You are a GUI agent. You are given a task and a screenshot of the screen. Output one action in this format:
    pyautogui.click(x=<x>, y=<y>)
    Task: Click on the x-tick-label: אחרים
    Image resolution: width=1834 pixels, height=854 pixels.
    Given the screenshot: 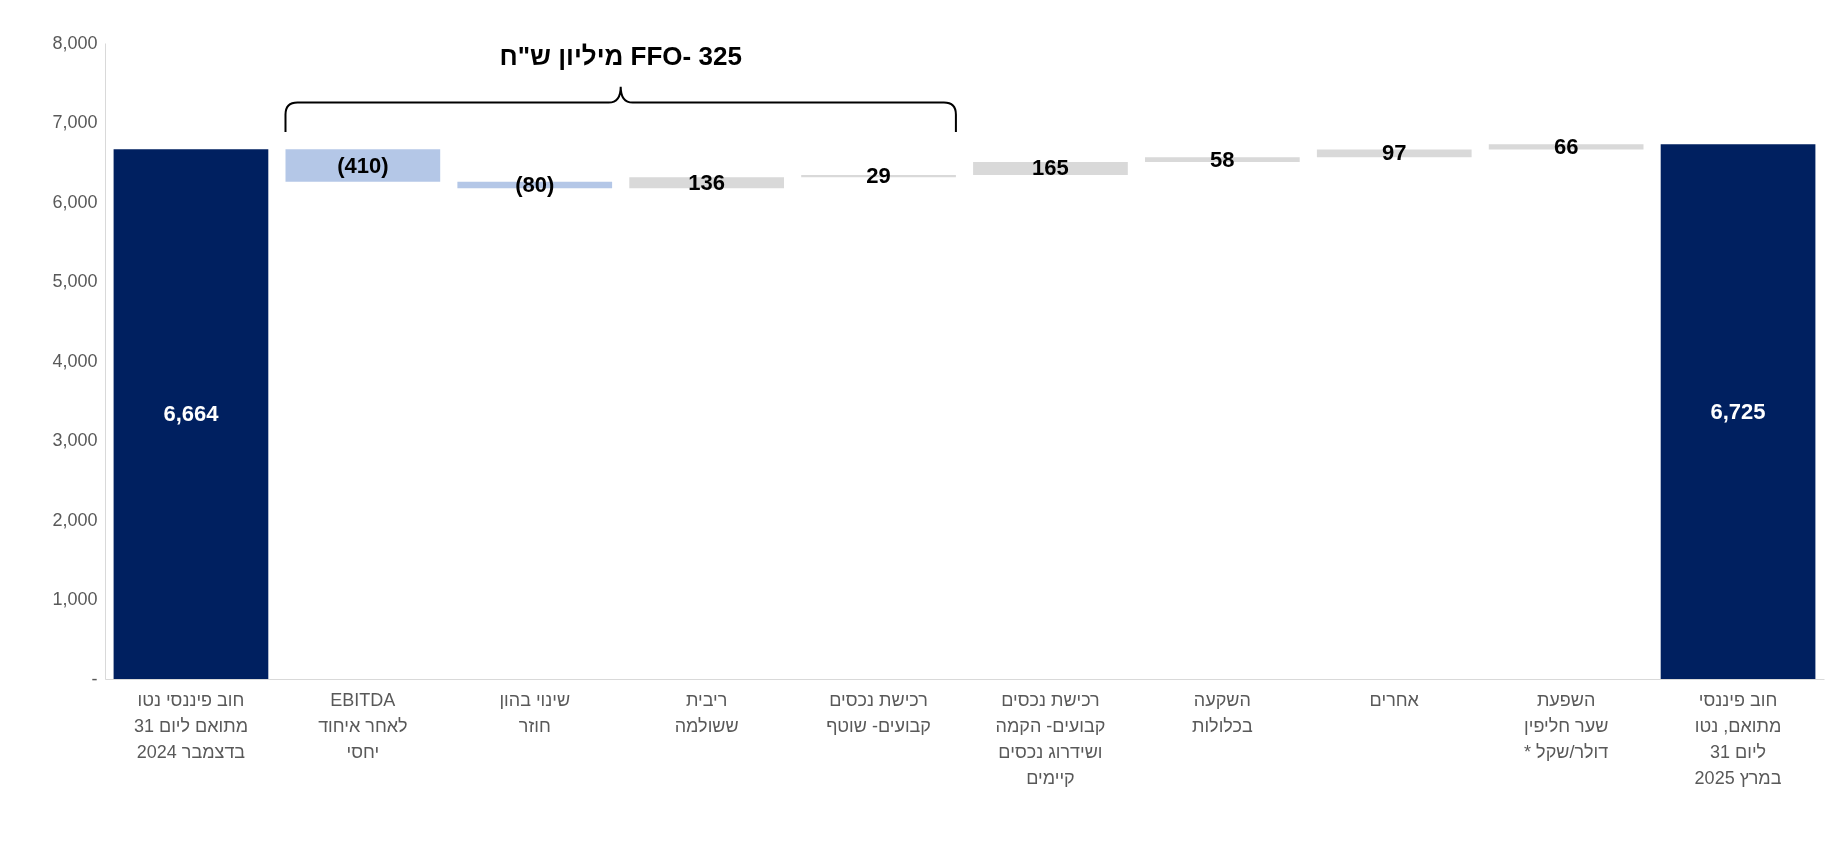 What is the action you would take?
    pyautogui.click(x=1394, y=699)
    